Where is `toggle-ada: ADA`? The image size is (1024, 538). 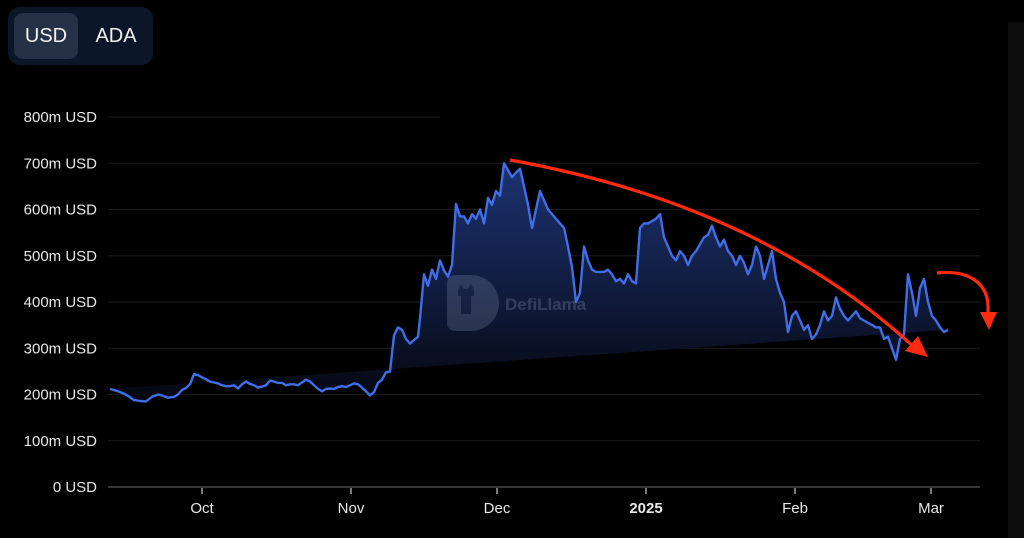 toggle-ada: ADA is located at coordinates (116, 36).